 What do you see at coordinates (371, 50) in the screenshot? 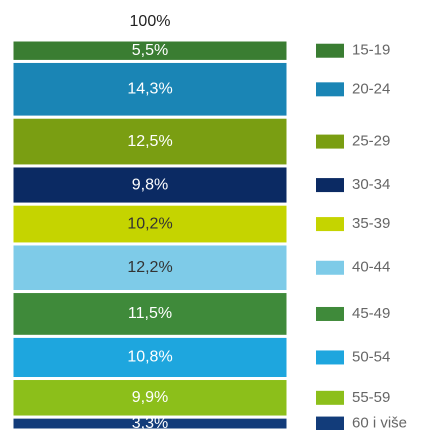
I see `legend-label: 15-19` at bounding box center [371, 50].